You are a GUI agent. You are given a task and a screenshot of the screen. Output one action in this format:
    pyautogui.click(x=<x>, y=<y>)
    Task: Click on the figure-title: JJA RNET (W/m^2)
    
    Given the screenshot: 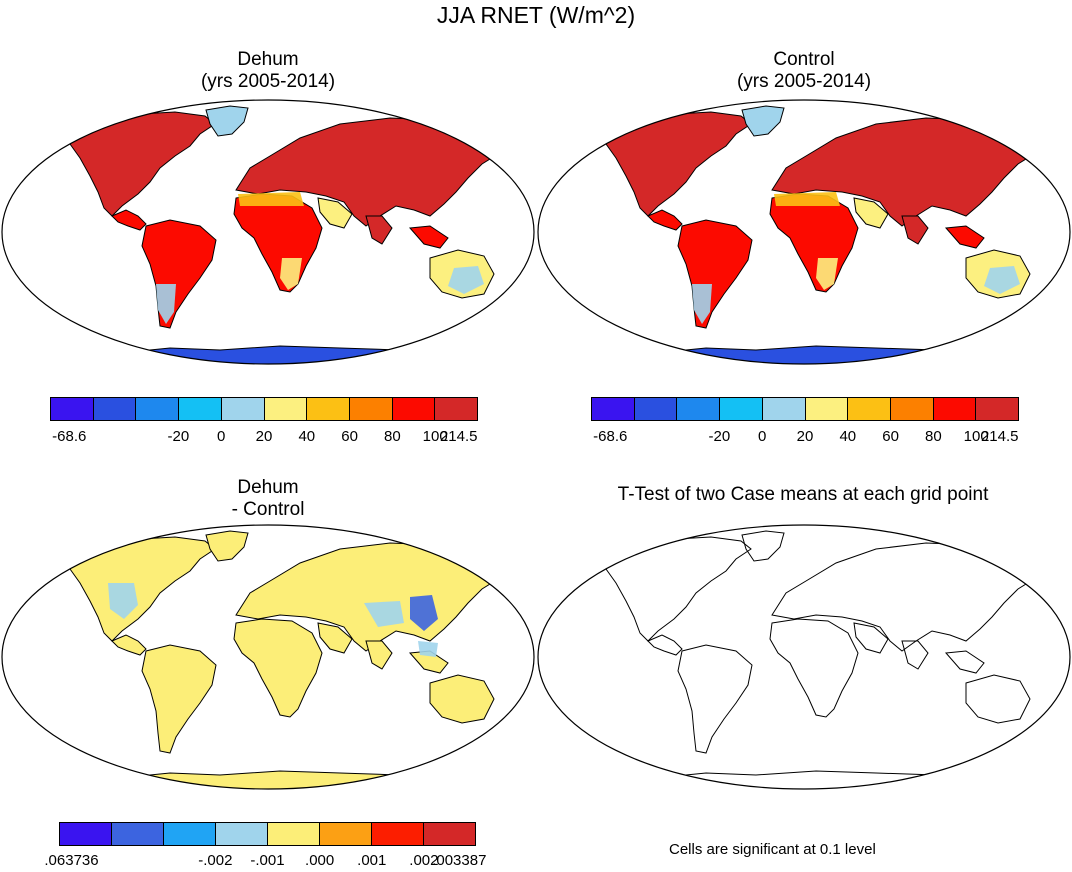 What is the action you would take?
    pyautogui.click(x=536, y=15)
    